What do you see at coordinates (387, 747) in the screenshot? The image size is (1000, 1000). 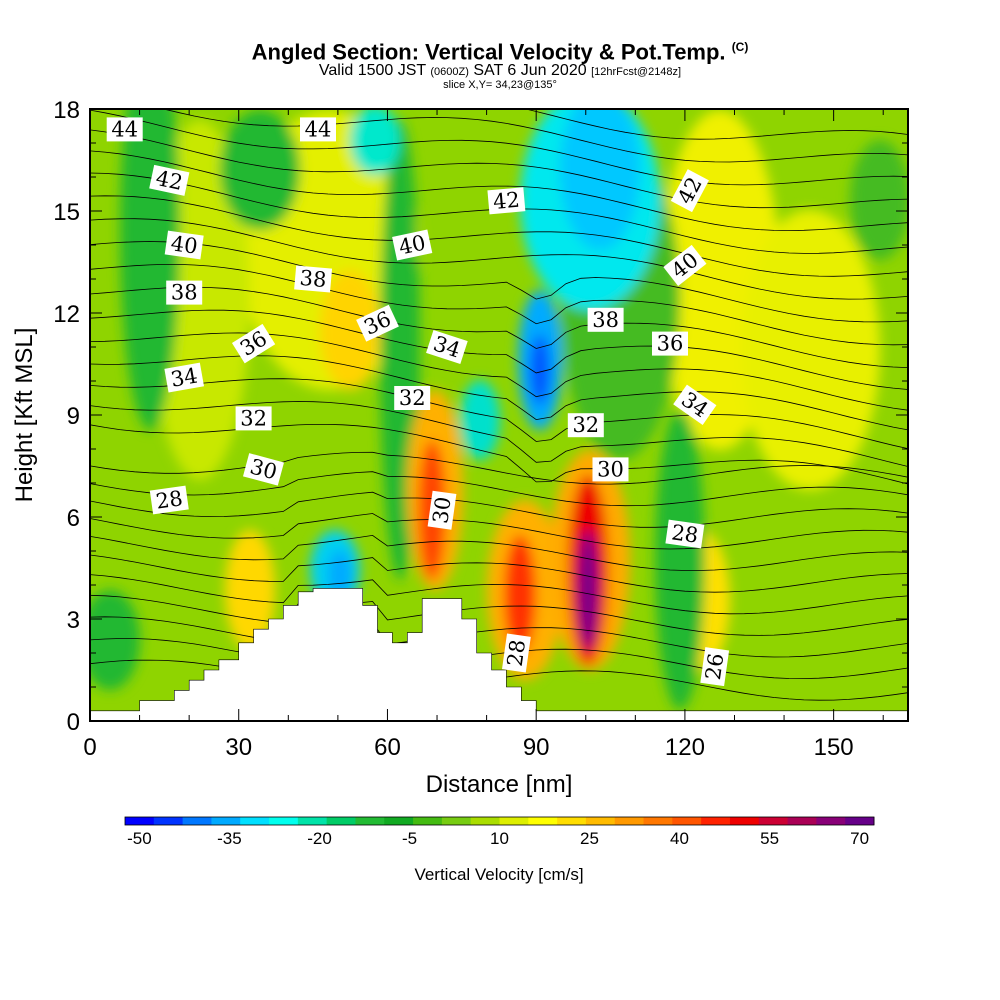 I see `x-tick-label: 60` at bounding box center [387, 747].